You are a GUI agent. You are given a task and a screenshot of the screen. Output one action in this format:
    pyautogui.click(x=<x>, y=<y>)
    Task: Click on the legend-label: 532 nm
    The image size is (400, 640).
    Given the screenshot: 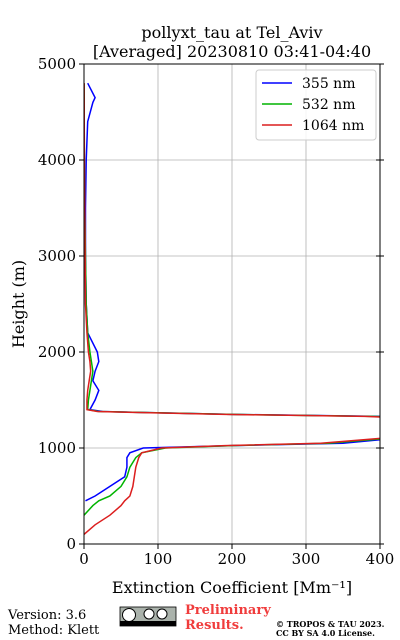 What is the action you would take?
    pyautogui.click(x=328, y=105)
    